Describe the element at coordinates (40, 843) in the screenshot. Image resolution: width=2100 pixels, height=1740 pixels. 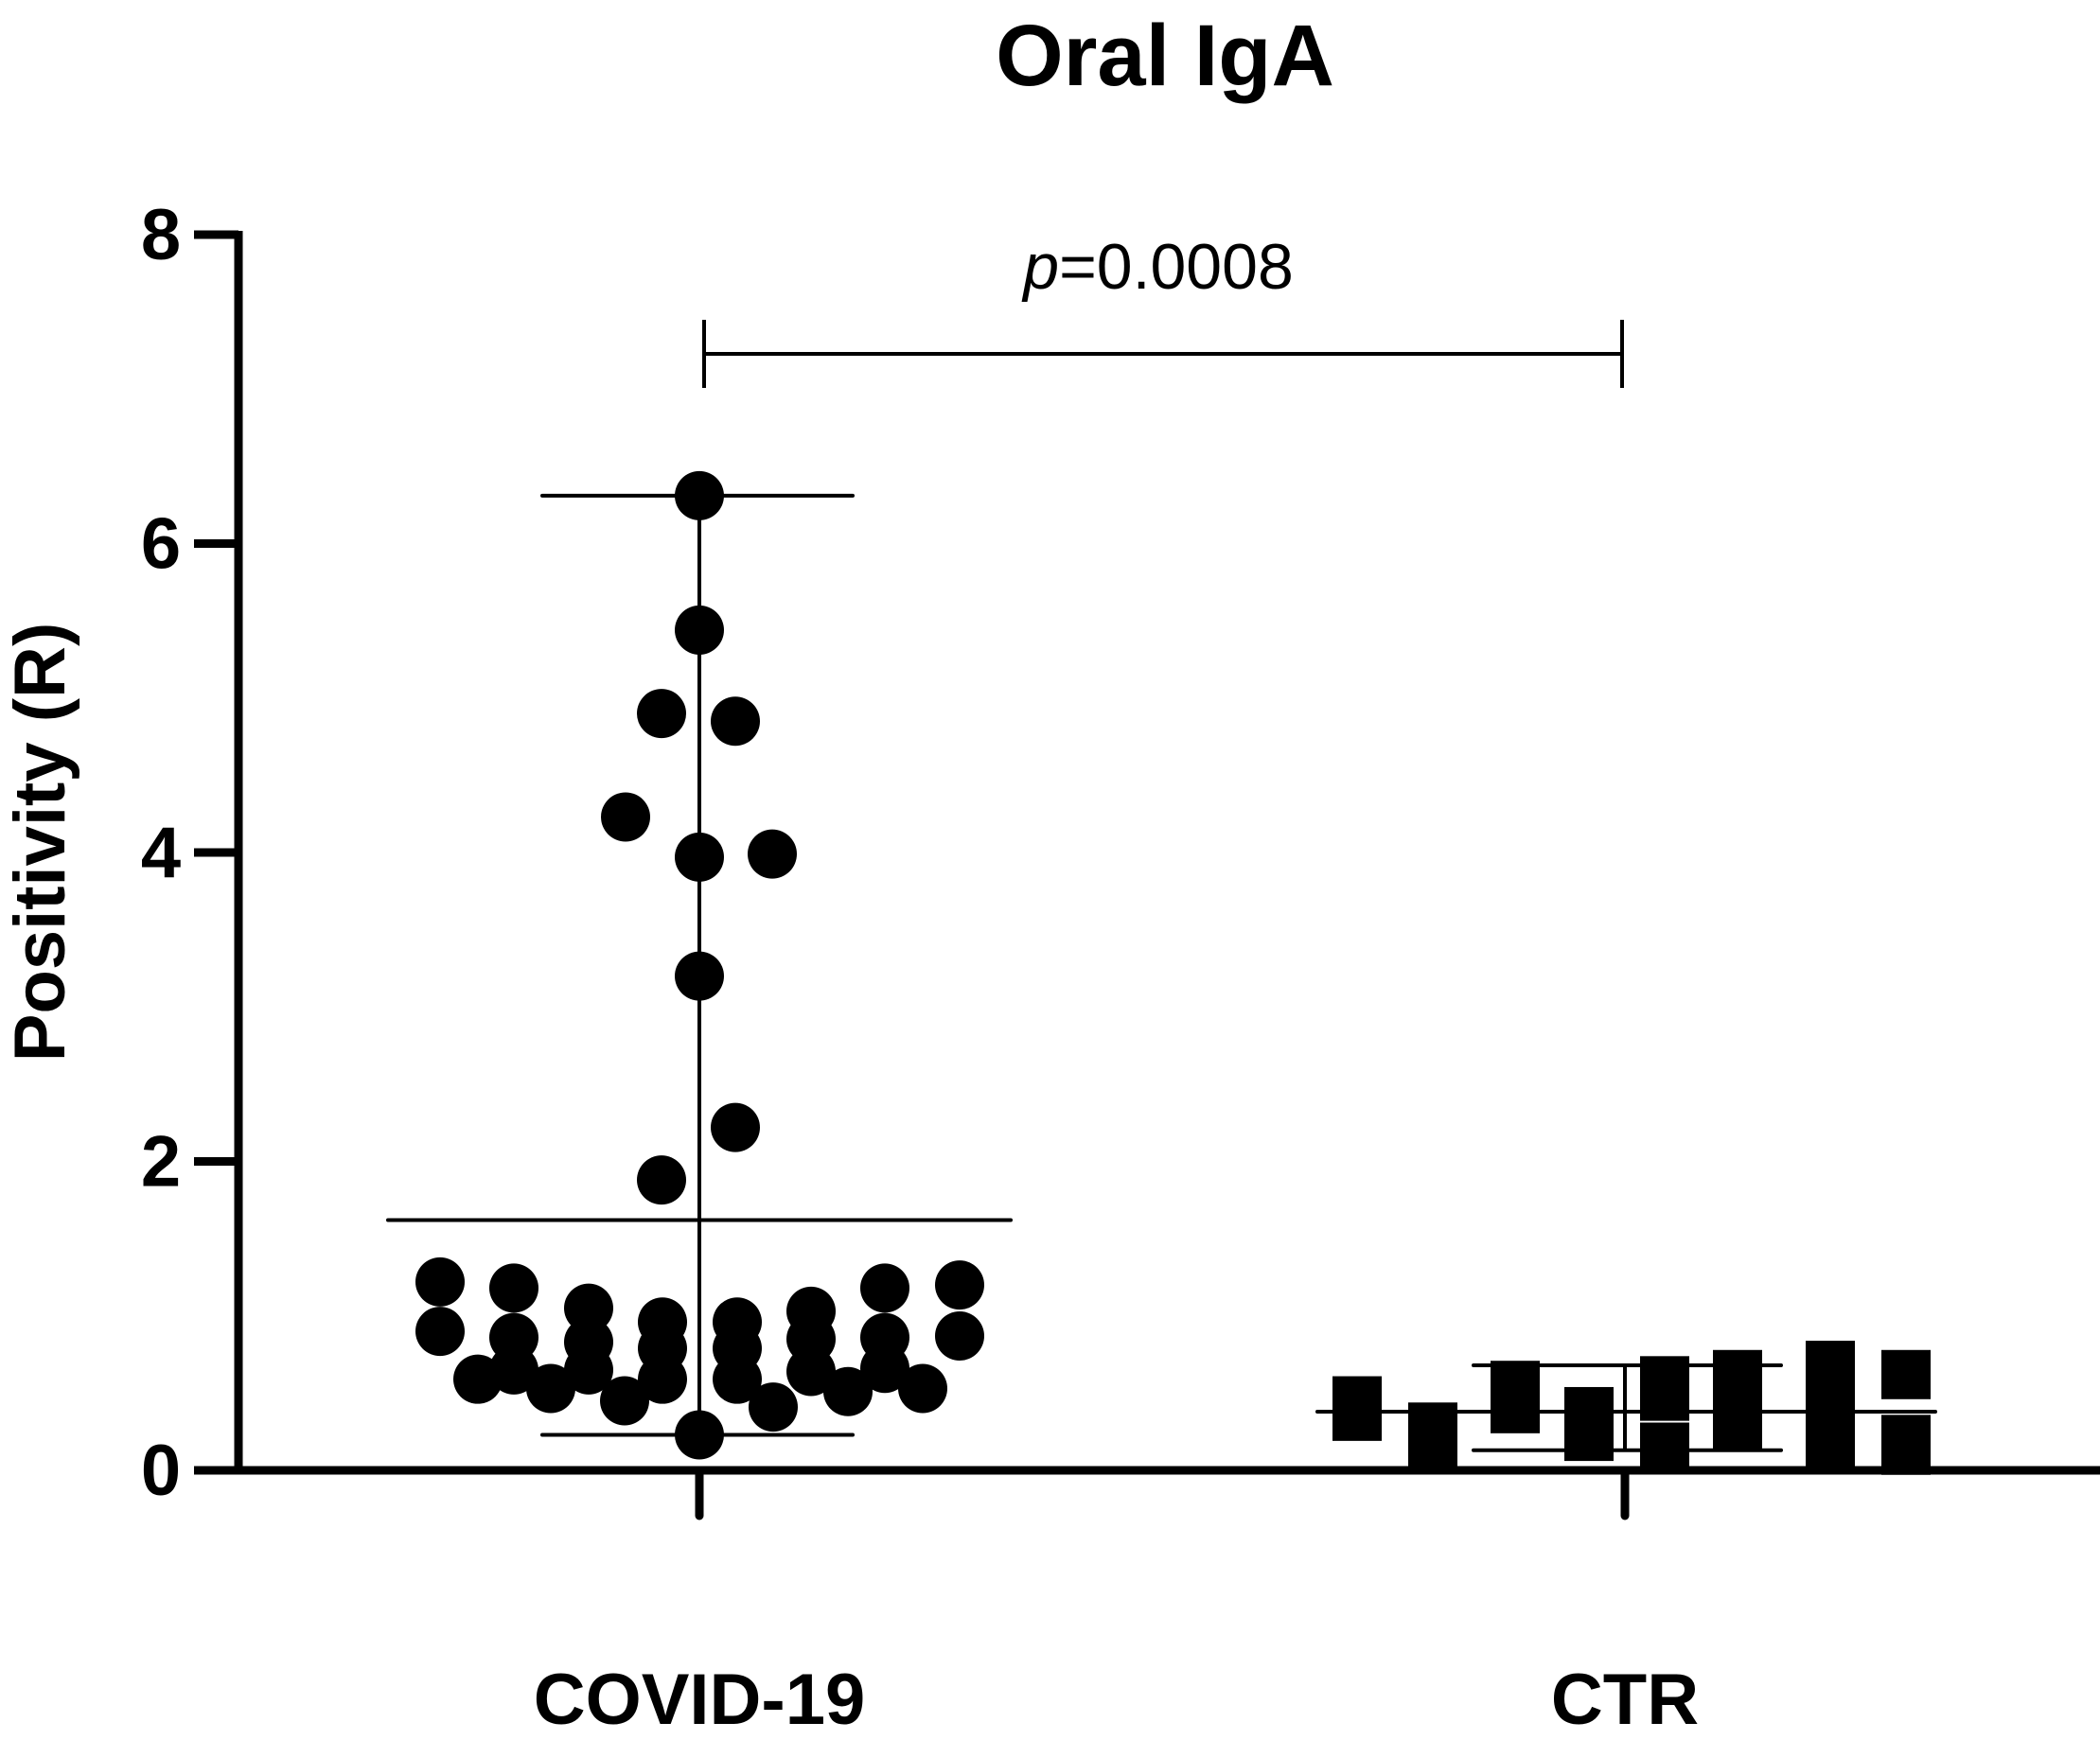
I see `y-axis-label: Positivity (R)` at that location.